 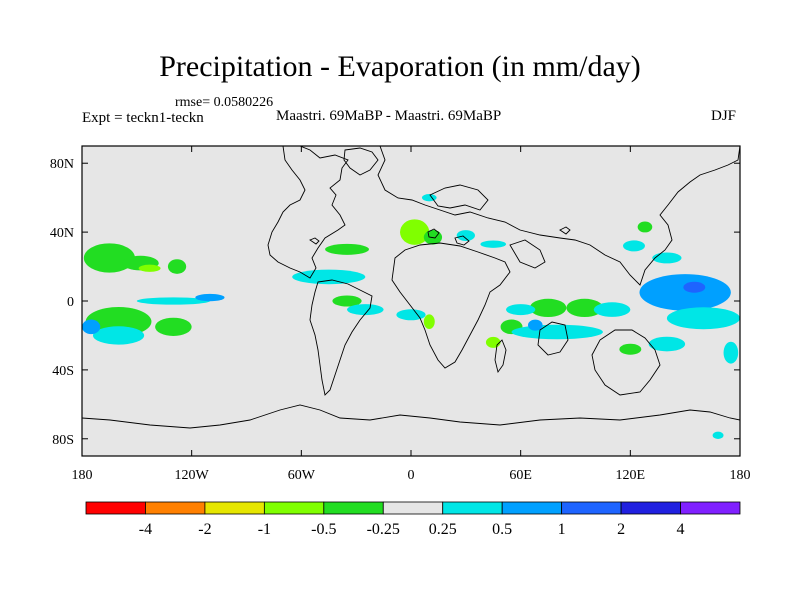 What do you see at coordinates (527, 254) in the screenshot?
I see `coastline-arabia` at bounding box center [527, 254].